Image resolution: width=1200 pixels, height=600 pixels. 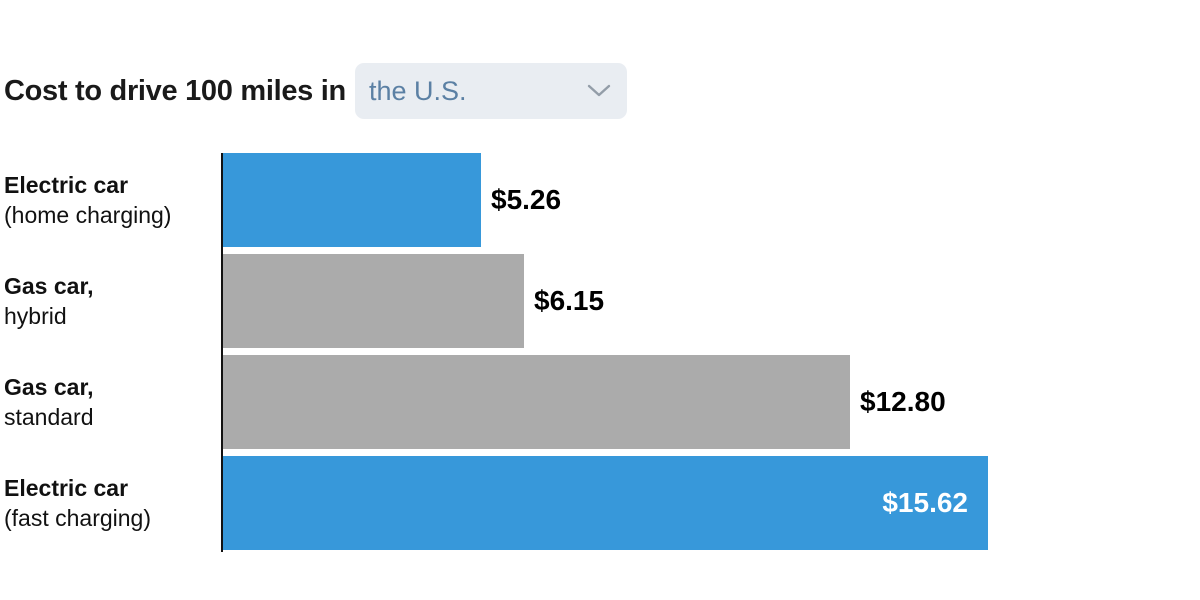 I want to click on bar-area: $5.26, so click(x=711, y=200).